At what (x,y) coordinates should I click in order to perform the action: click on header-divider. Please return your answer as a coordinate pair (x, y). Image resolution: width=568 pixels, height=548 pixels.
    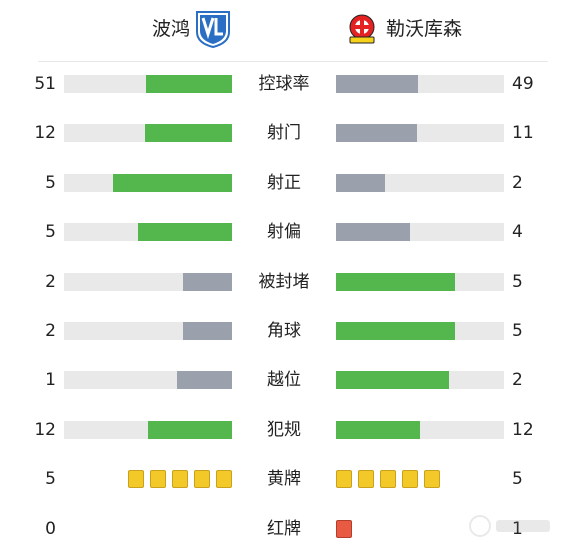
    Looking at the image, I should click on (293, 61).